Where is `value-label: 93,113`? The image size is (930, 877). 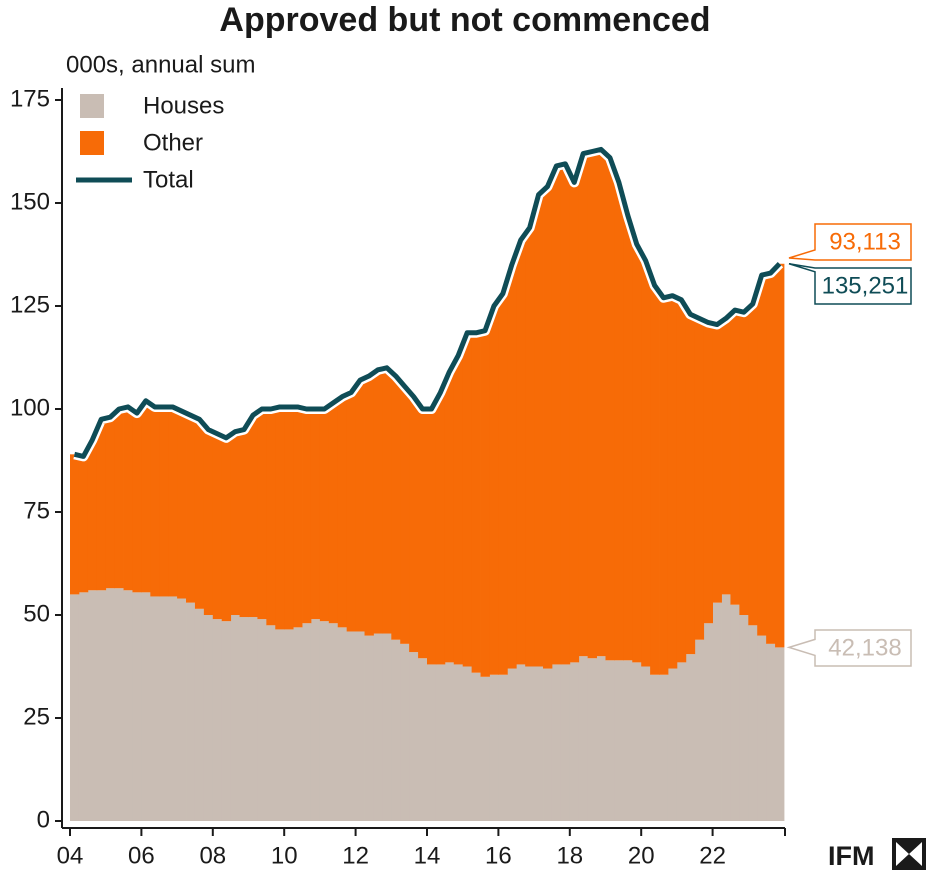 value-label: 93,113 is located at coordinates (865, 241).